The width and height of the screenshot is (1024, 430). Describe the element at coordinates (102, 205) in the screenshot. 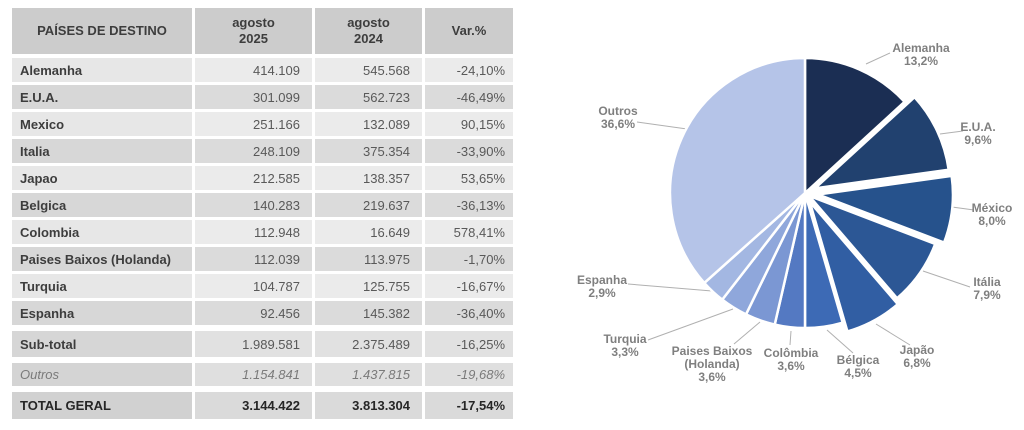

I see `country-cell: Belgica` at that location.